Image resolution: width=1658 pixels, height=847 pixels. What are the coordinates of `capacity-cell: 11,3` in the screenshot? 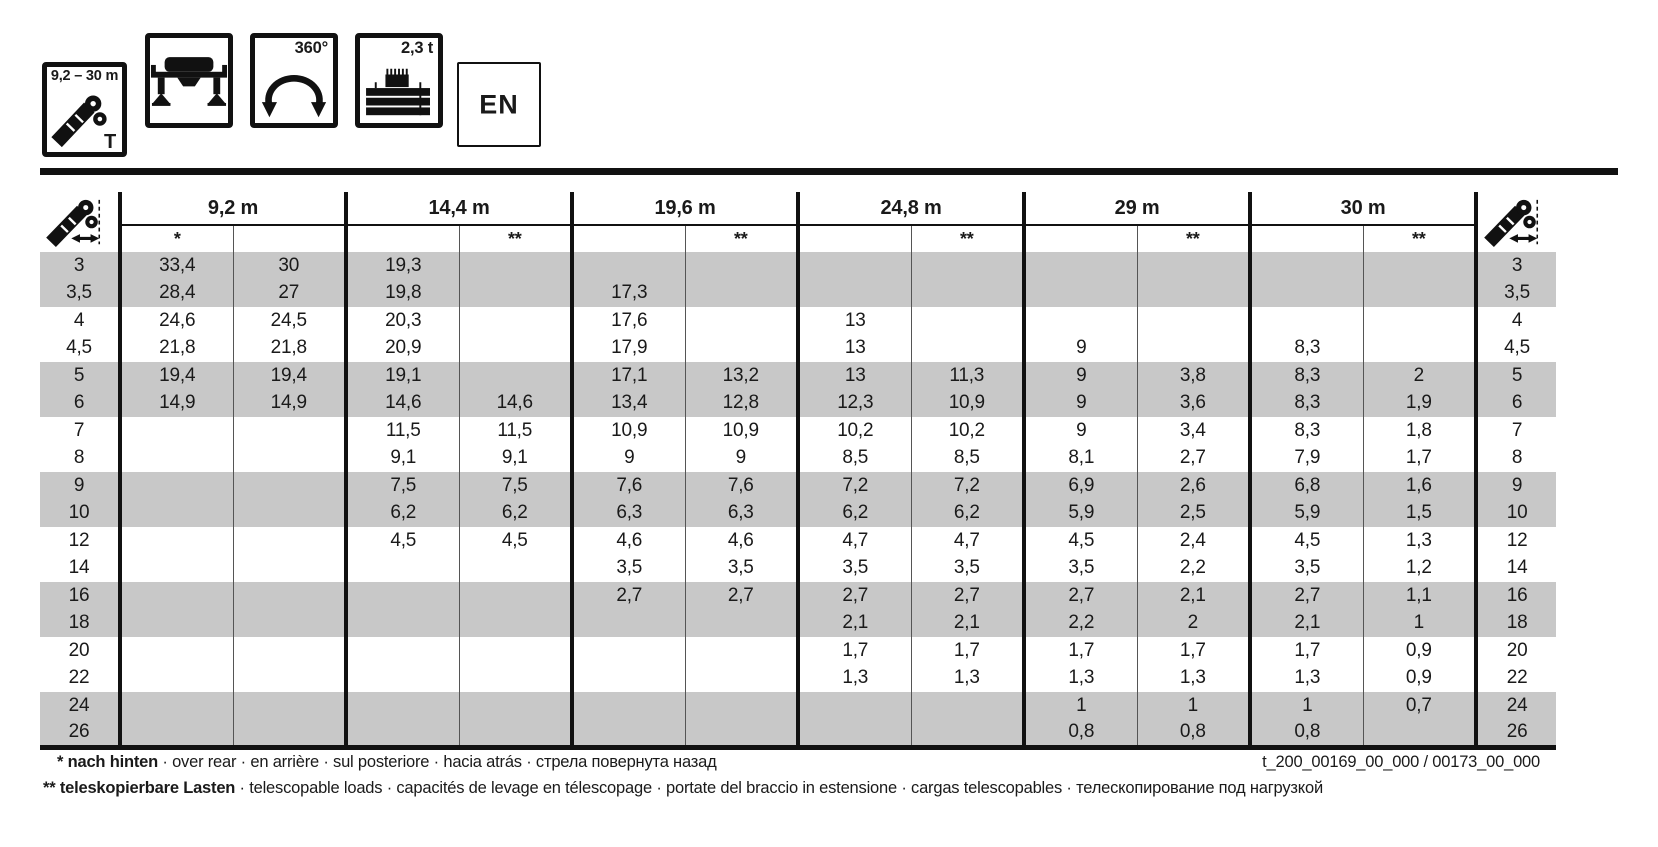 It's located at (967, 376).